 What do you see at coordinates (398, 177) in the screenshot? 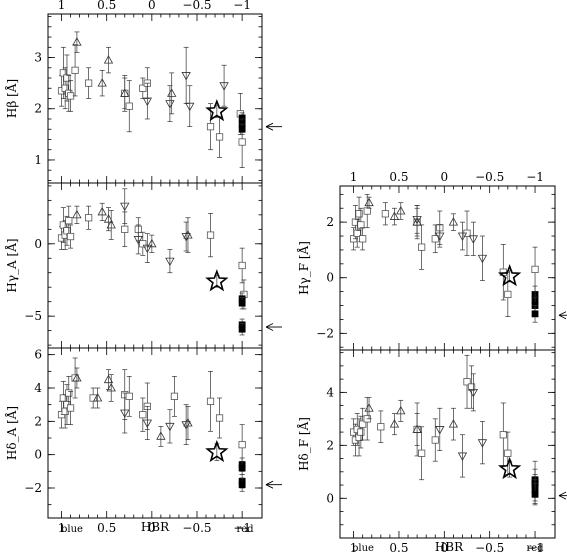
I see `top-tick-label: 0.5` at bounding box center [398, 177].